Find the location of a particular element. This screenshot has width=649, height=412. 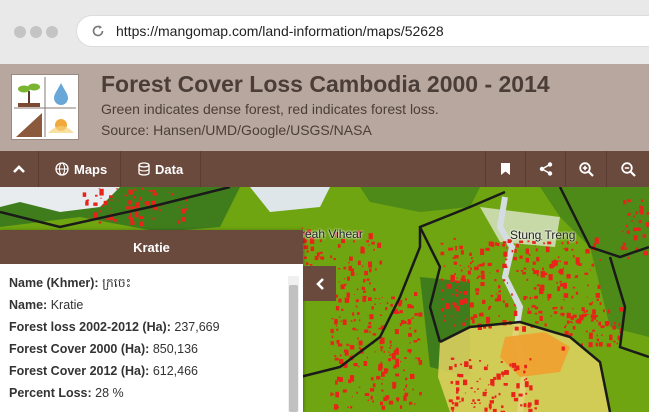

reload-icon is located at coordinates (98, 31).